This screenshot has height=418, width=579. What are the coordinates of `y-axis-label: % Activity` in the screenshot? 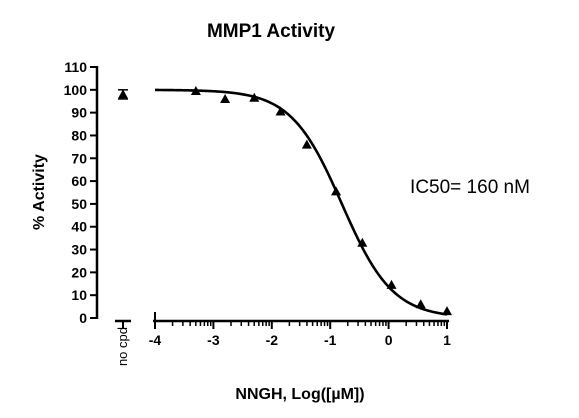 It's located at (39, 192).